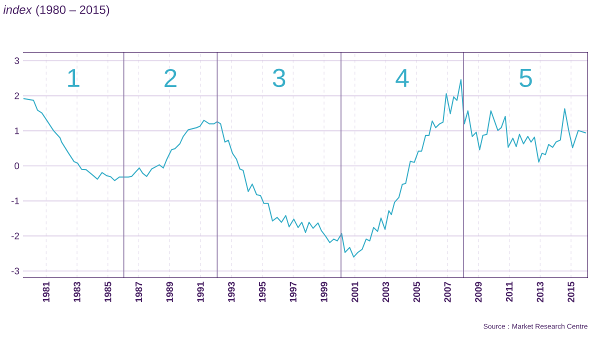  Describe the element at coordinates (509, 292) in the screenshot. I see `x-tick-label: 2011` at that location.